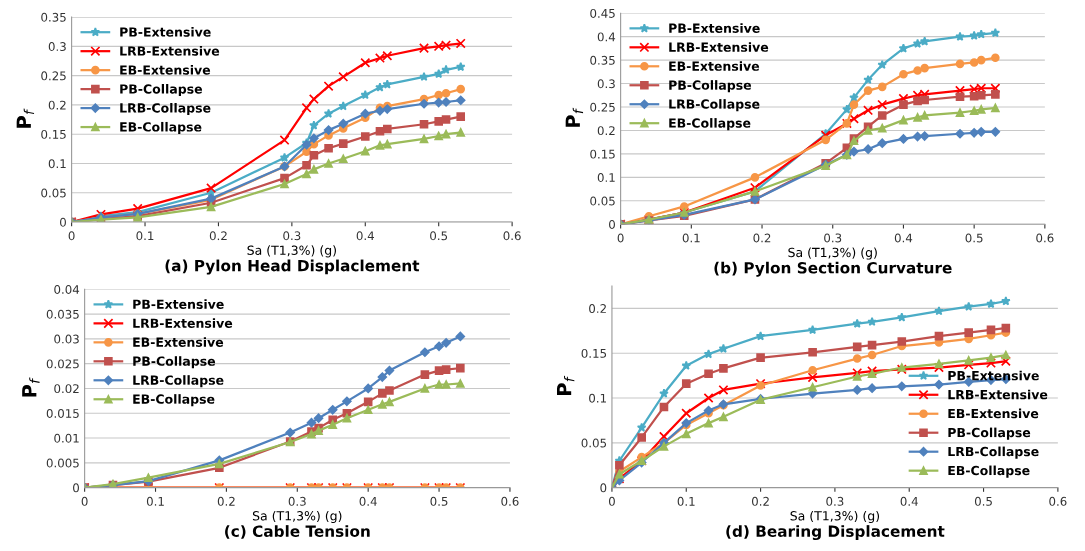 The width and height of the screenshot is (1085, 551). Describe the element at coordinates (66, 339) in the screenshot. I see `y-tick-label: 0.03` at that location.